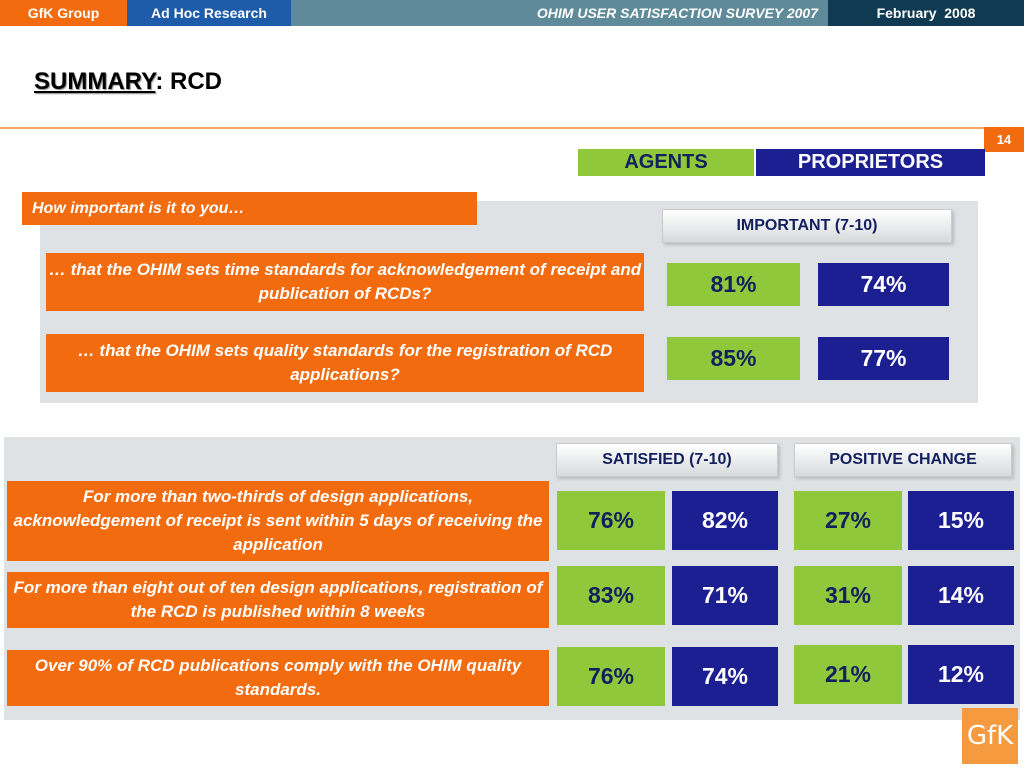  I want to click on satisfied-3-agents: 76%, so click(611, 676).